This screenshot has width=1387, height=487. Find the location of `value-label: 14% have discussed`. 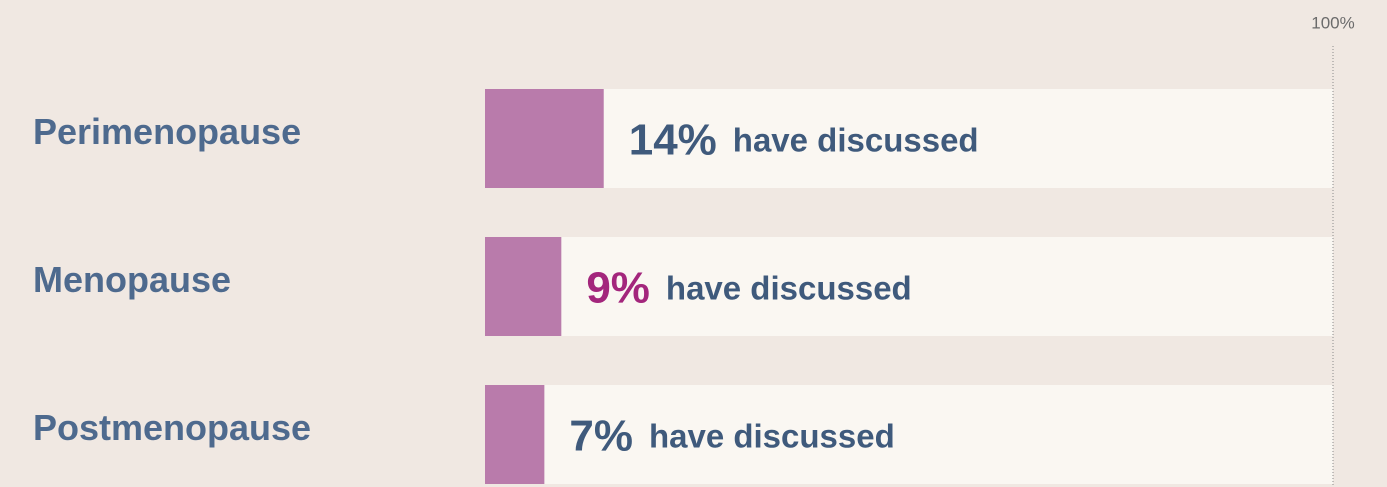

value-label: 14% have discussed is located at coordinates (804, 139).